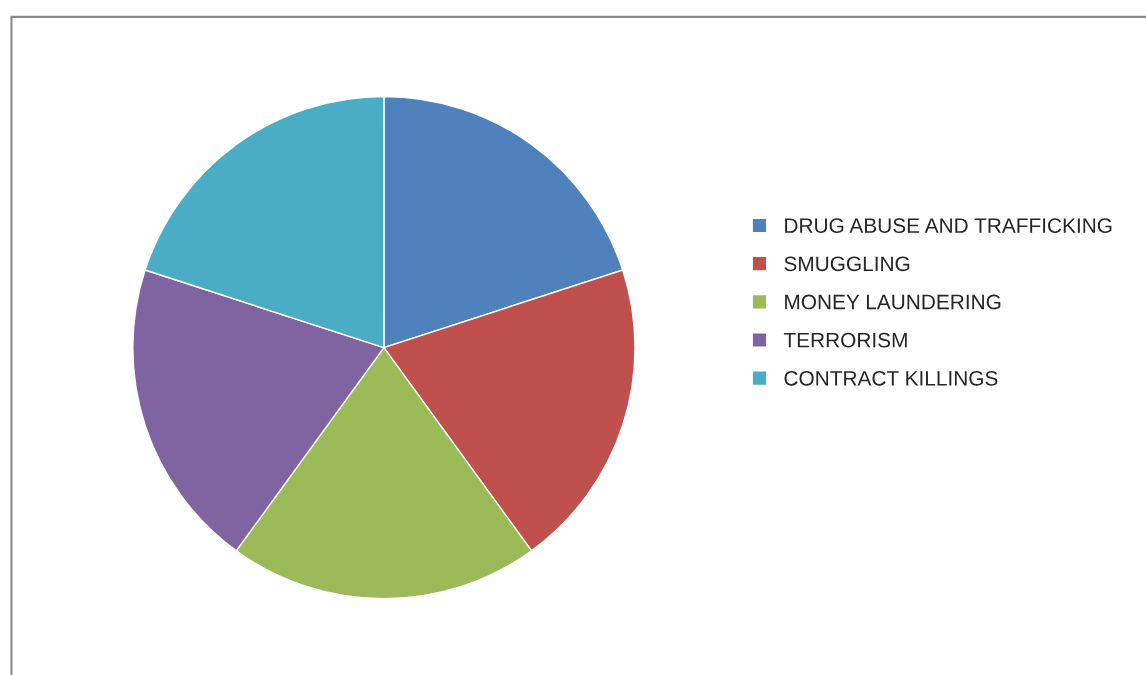 This screenshot has width=1146, height=675. What do you see at coordinates (891, 378) in the screenshot?
I see `legend-label: CONTRACT KILLINGS` at bounding box center [891, 378].